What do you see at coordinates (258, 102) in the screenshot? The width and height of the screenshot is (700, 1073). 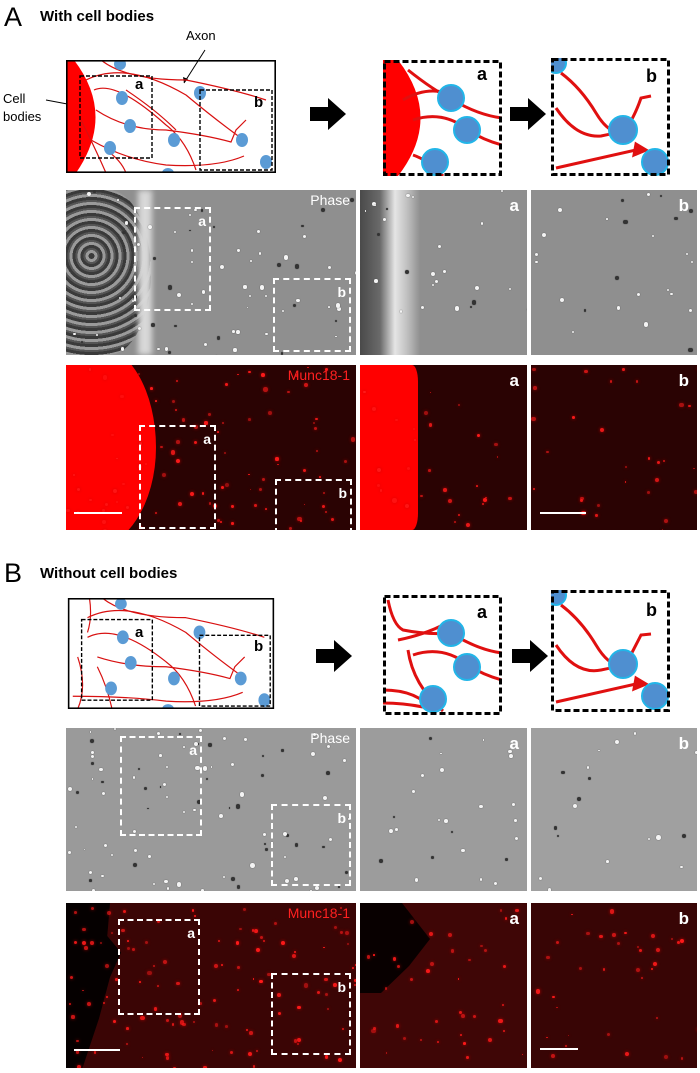 I see `schematic-box-b-label: b` at bounding box center [258, 102].